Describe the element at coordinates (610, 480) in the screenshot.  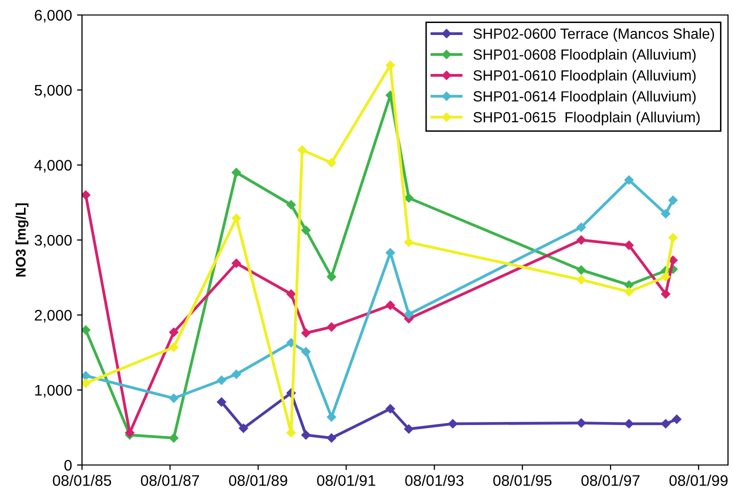
I see `x-tick-label: 08/01/97` at that location.